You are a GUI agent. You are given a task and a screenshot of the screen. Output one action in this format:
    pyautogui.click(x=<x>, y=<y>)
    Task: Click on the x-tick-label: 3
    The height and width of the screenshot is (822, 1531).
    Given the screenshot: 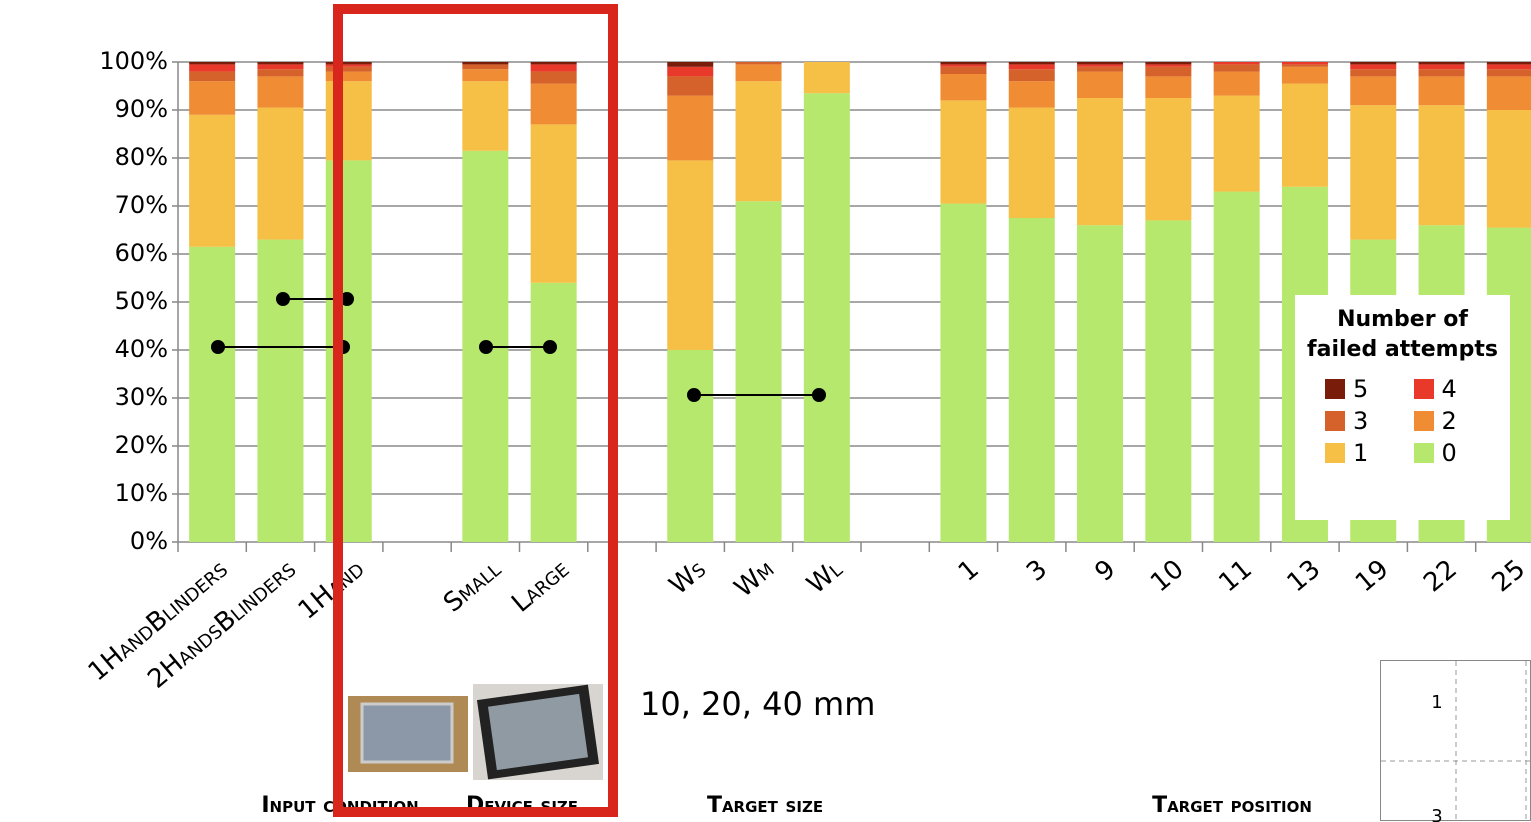 What is the action you would take?
    pyautogui.click(x=1037, y=571)
    